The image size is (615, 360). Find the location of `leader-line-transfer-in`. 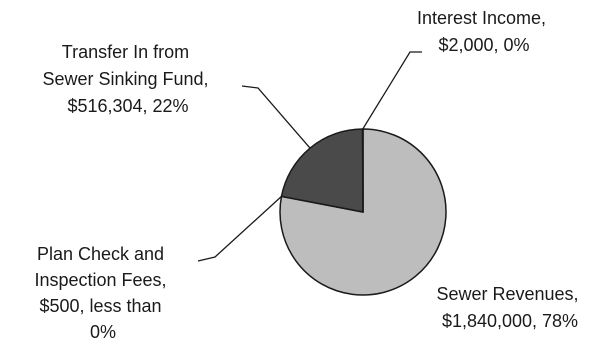

leader-line-transfer-in is located at coordinates (276, 117).